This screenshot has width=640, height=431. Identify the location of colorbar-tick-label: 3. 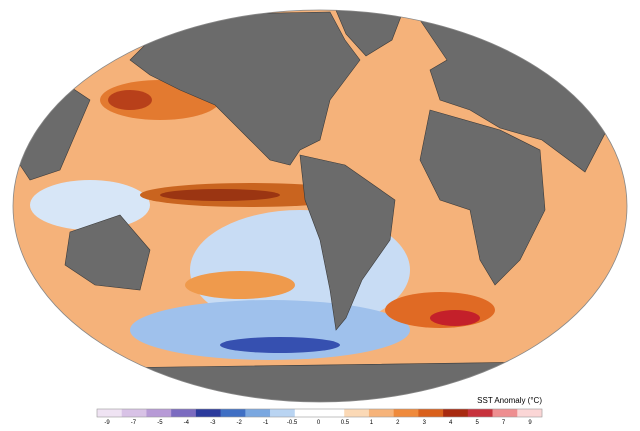
(425, 423).